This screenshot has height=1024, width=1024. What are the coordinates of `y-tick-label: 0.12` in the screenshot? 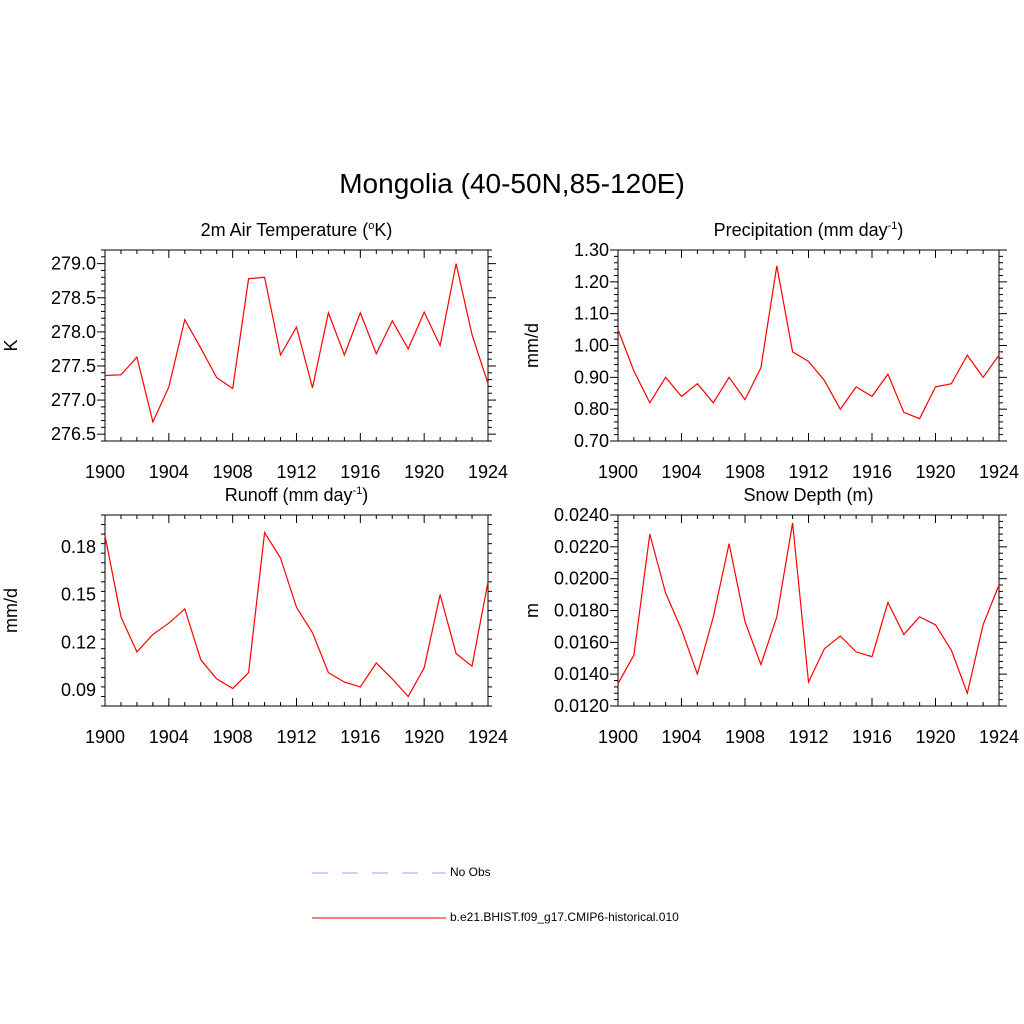 It's located at (78, 642).